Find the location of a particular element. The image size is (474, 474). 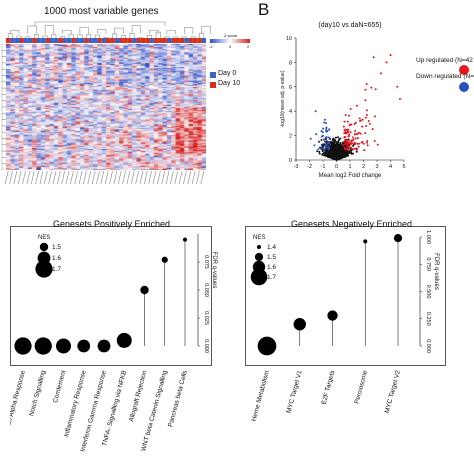

volcano-y-tick-label: 6 is located at coordinates (290, 88).